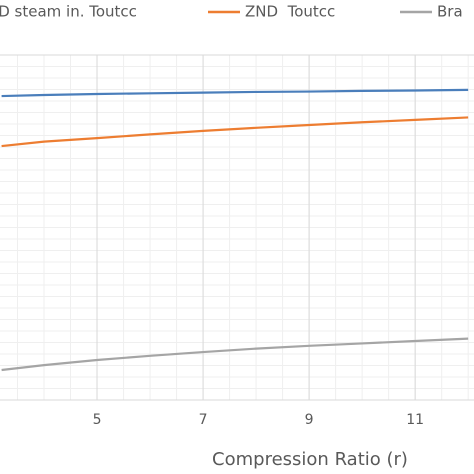  I want to click on legend-label: ZND Toutcc, so click(290, 12).